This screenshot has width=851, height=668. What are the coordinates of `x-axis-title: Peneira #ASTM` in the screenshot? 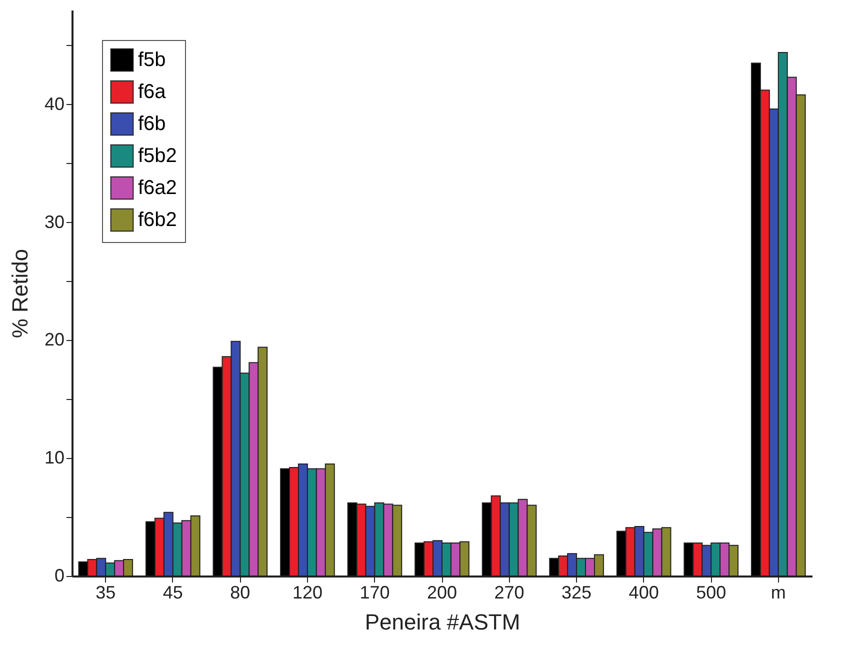 It's located at (442, 622).